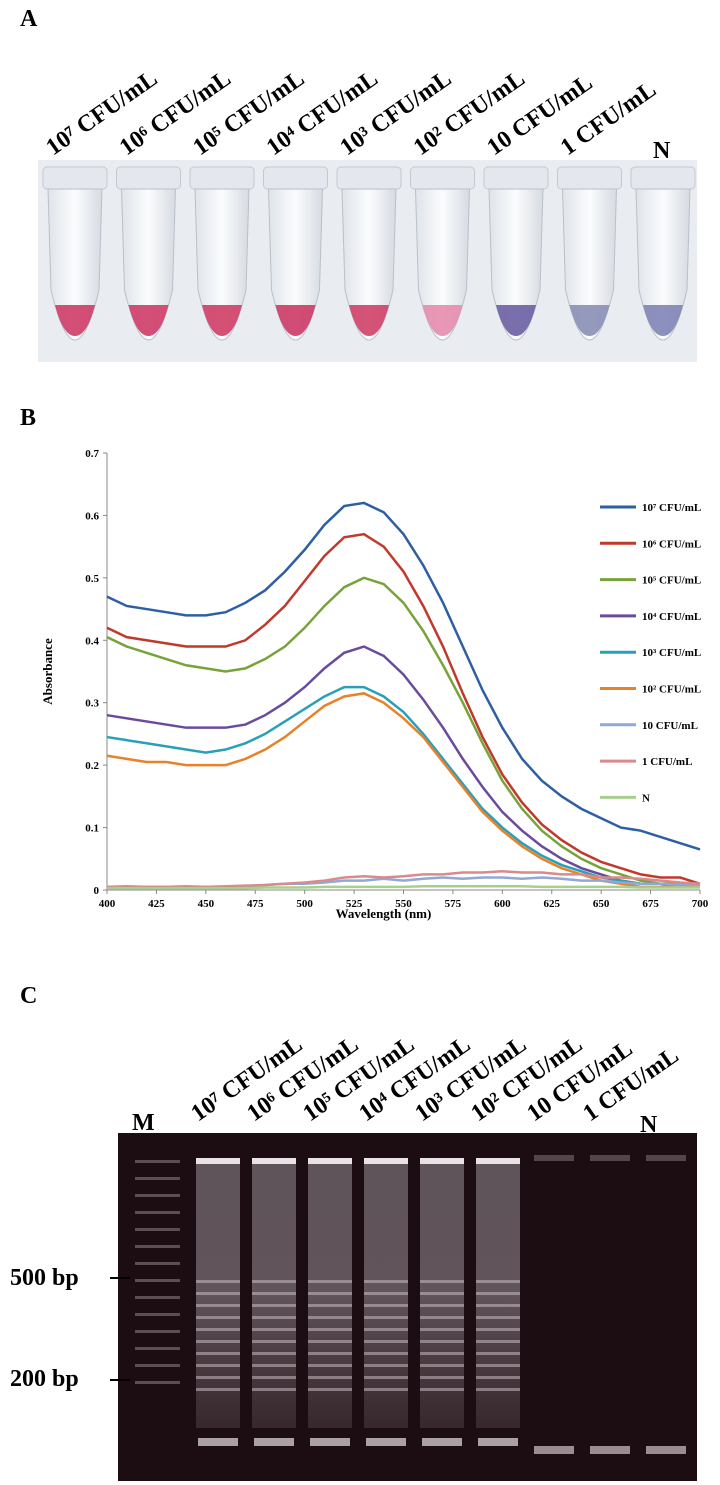  I want to click on legend-label: N, so click(646, 798).